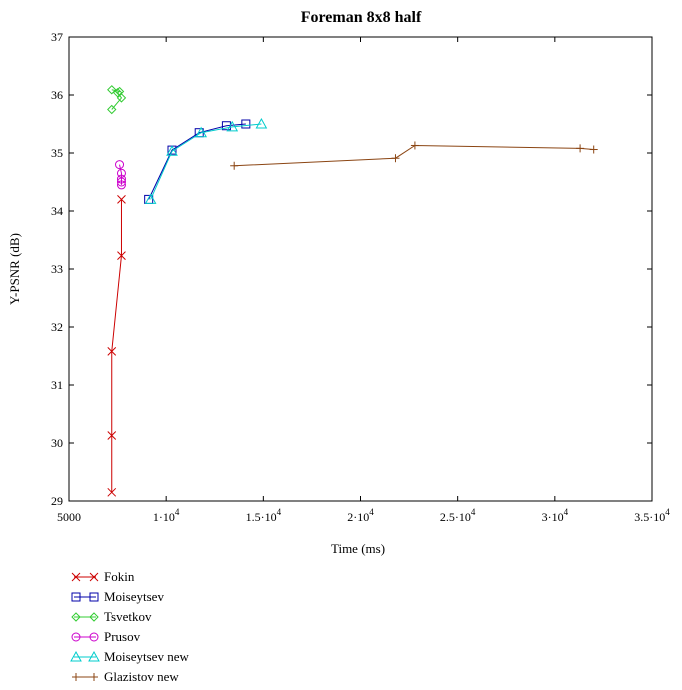 Image resolution: width=682 pixels, height=690 pixels. What do you see at coordinates (14, 269) in the screenshot?
I see `y-axis-label: Y-PSNR (dB)` at bounding box center [14, 269].